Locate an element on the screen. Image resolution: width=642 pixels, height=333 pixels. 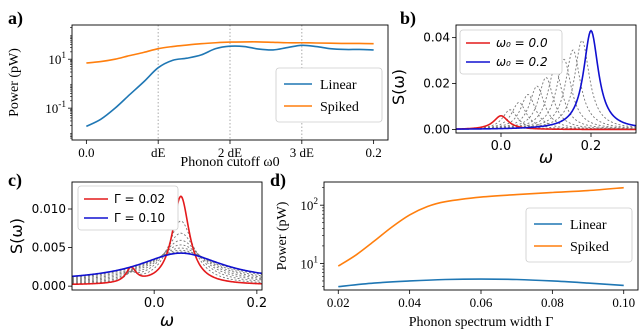
legend-label: Γ = 0.02 is located at coordinates (139, 199).